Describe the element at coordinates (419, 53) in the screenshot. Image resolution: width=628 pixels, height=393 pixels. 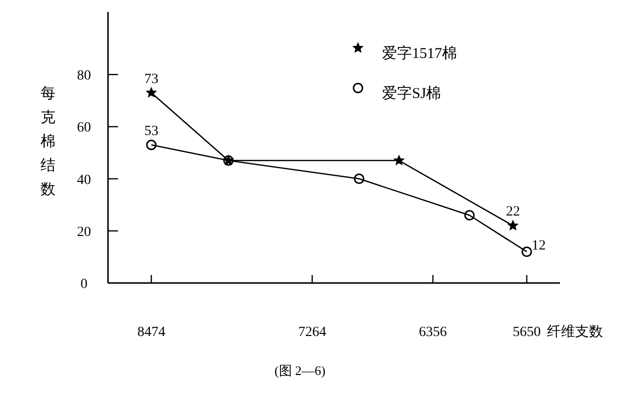
I see `legend-label: 爱字1517棉` at that location.